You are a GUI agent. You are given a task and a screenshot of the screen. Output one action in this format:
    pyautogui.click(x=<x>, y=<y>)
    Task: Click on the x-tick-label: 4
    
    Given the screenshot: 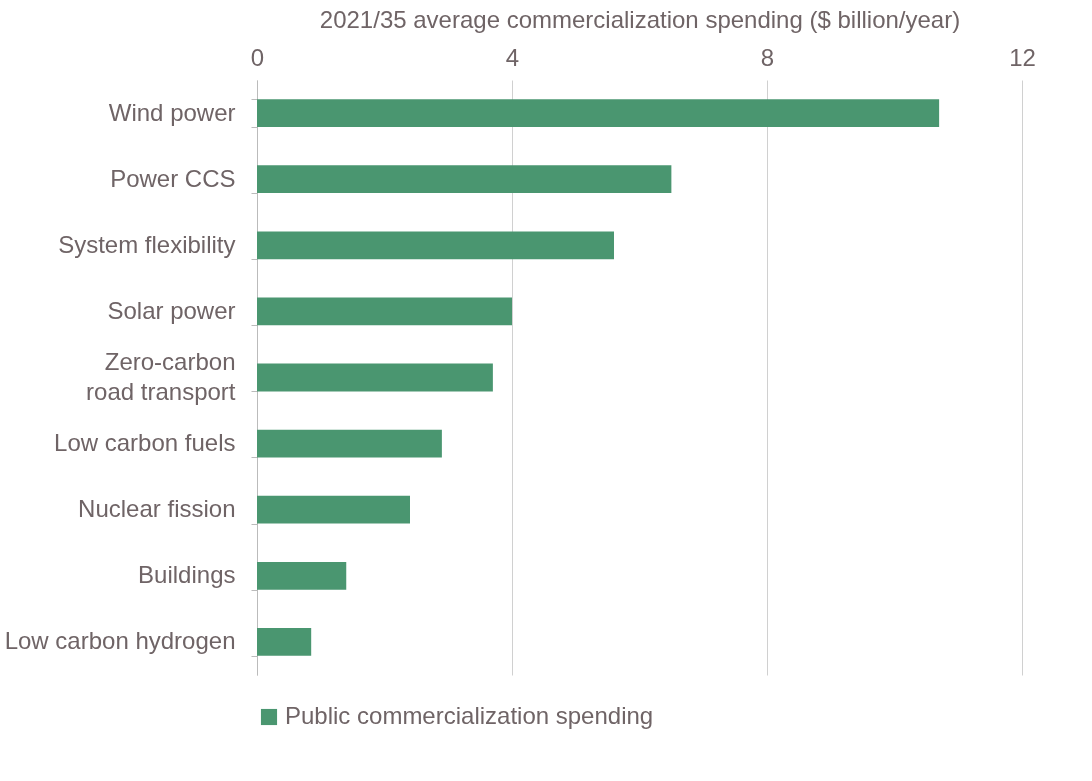 What is the action you would take?
    pyautogui.click(x=512, y=57)
    